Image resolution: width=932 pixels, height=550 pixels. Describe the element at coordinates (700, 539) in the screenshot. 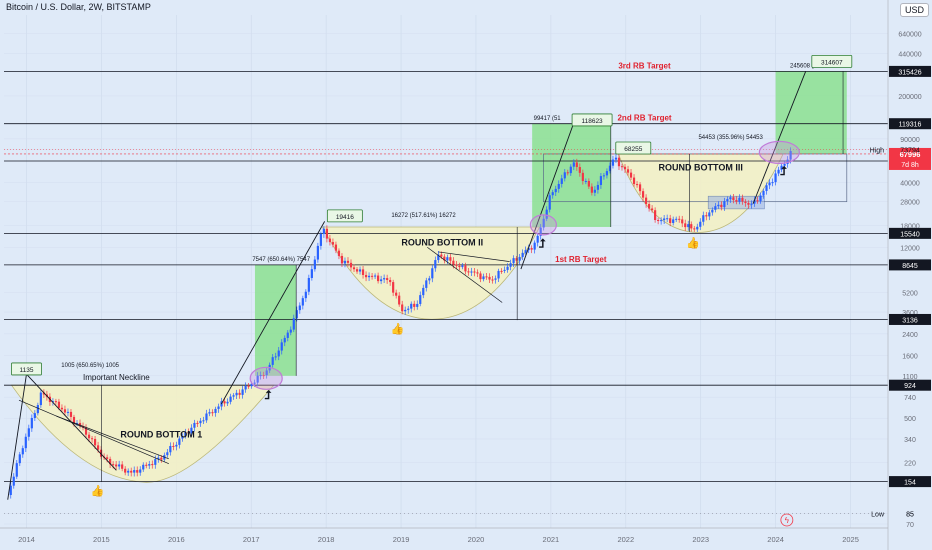

I see `time-tick-label: 2023` at that location.